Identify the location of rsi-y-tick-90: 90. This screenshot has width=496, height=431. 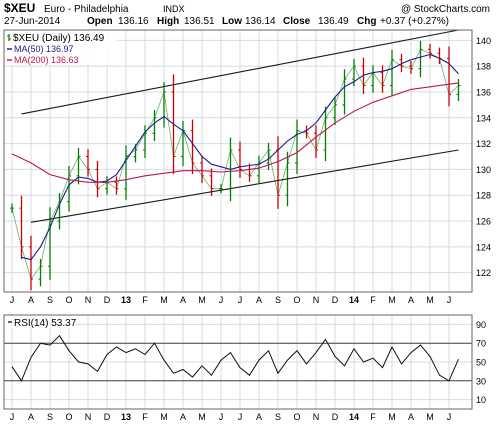
(481, 325).